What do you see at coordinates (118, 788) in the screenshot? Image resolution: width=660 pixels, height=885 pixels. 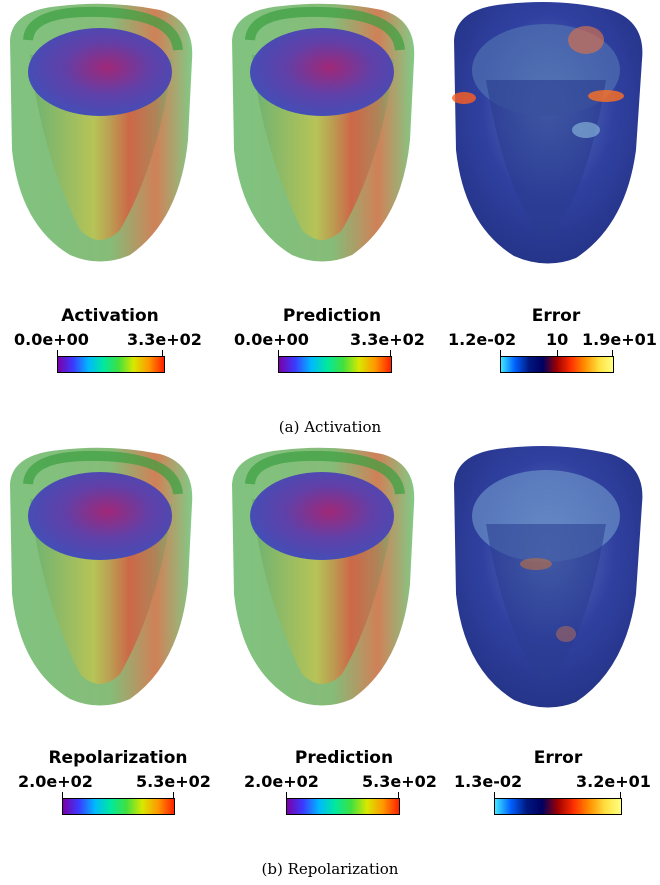 I see `colorbar-repolarization: Repolarization 2.0e+02 5.3e+02` at bounding box center [118, 788].